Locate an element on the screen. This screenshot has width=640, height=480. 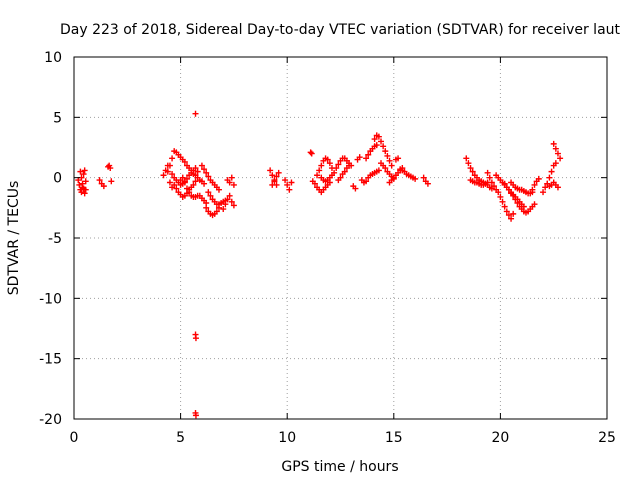
y-tick-label: 0 is located at coordinates (57, 179).